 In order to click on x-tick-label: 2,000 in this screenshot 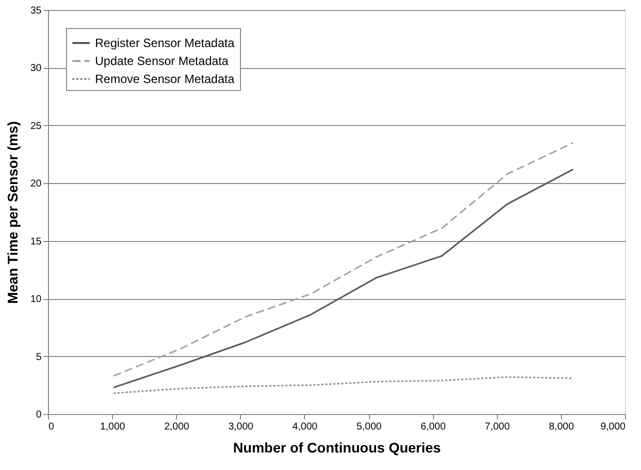, I will do `click(177, 427)`.